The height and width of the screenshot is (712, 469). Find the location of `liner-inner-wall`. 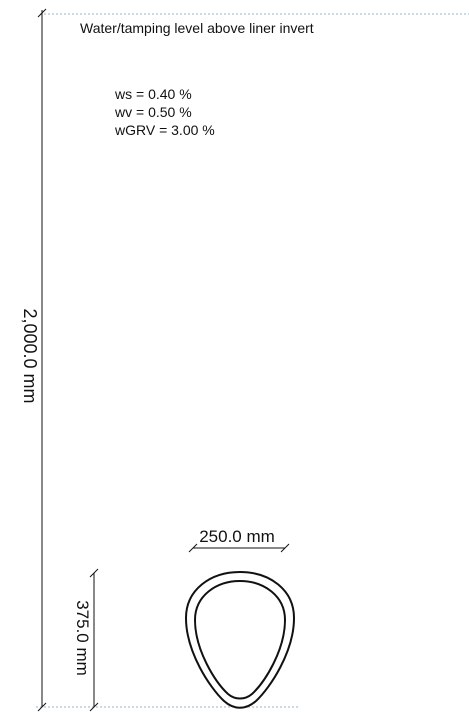

liner-inner-wall is located at coordinates (240, 639).